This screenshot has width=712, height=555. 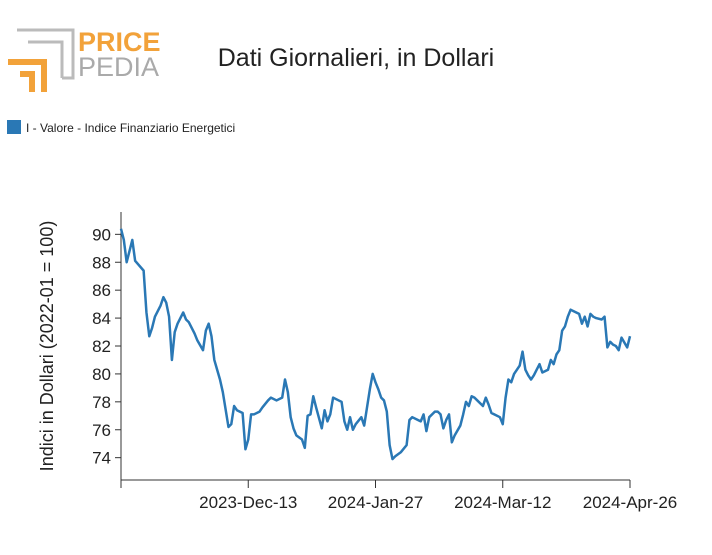 What do you see at coordinates (101, 374) in the screenshot?
I see `y-tick-label: 80` at bounding box center [101, 374].